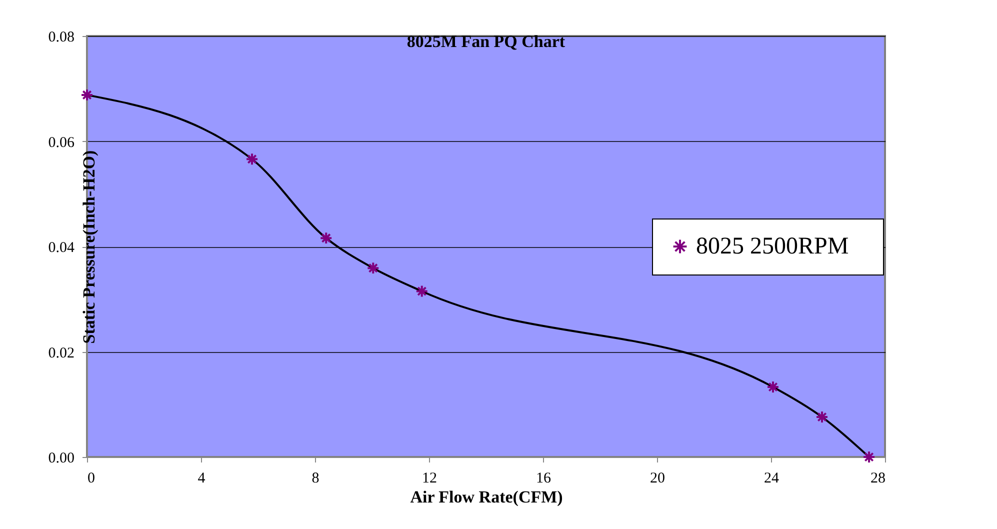 This screenshot has width=997, height=529. What do you see at coordinates (61, 353) in the screenshot?
I see `y-tick-label: 0.02` at bounding box center [61, 353].